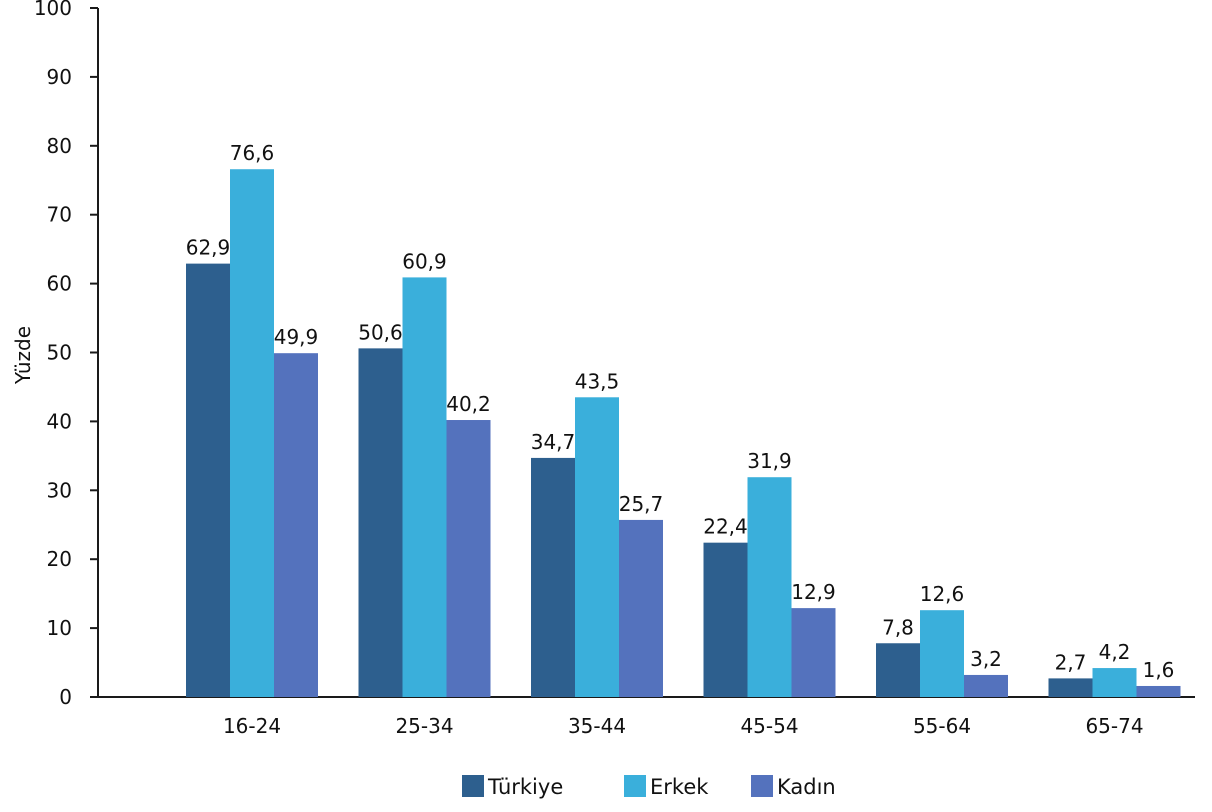 This screenshot has height=812, width=1212. Describe the element at coordinates (424, 261) in the screenshot. I see `data-label: 60,9` at that location.